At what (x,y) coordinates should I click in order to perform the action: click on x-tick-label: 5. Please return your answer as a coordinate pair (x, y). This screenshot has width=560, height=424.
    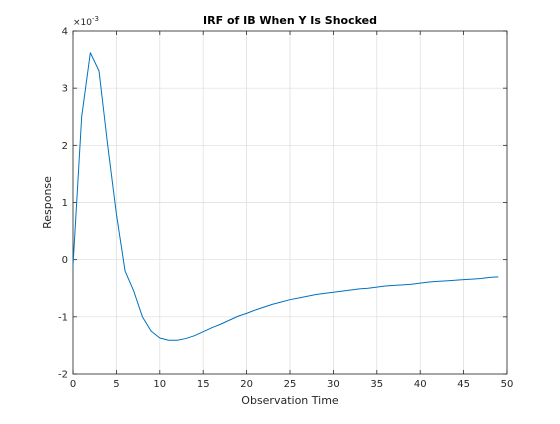
    Looking at the image, I should click on (116, 384).